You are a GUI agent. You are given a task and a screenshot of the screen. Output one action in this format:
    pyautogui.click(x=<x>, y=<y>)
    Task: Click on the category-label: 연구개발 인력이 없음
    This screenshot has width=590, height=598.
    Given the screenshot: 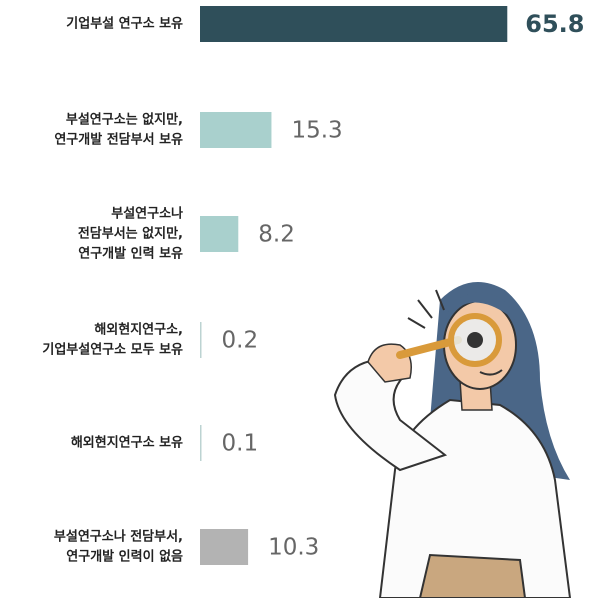 What is the action you would take?
    pyautogui.click(x=124, y=557)
    